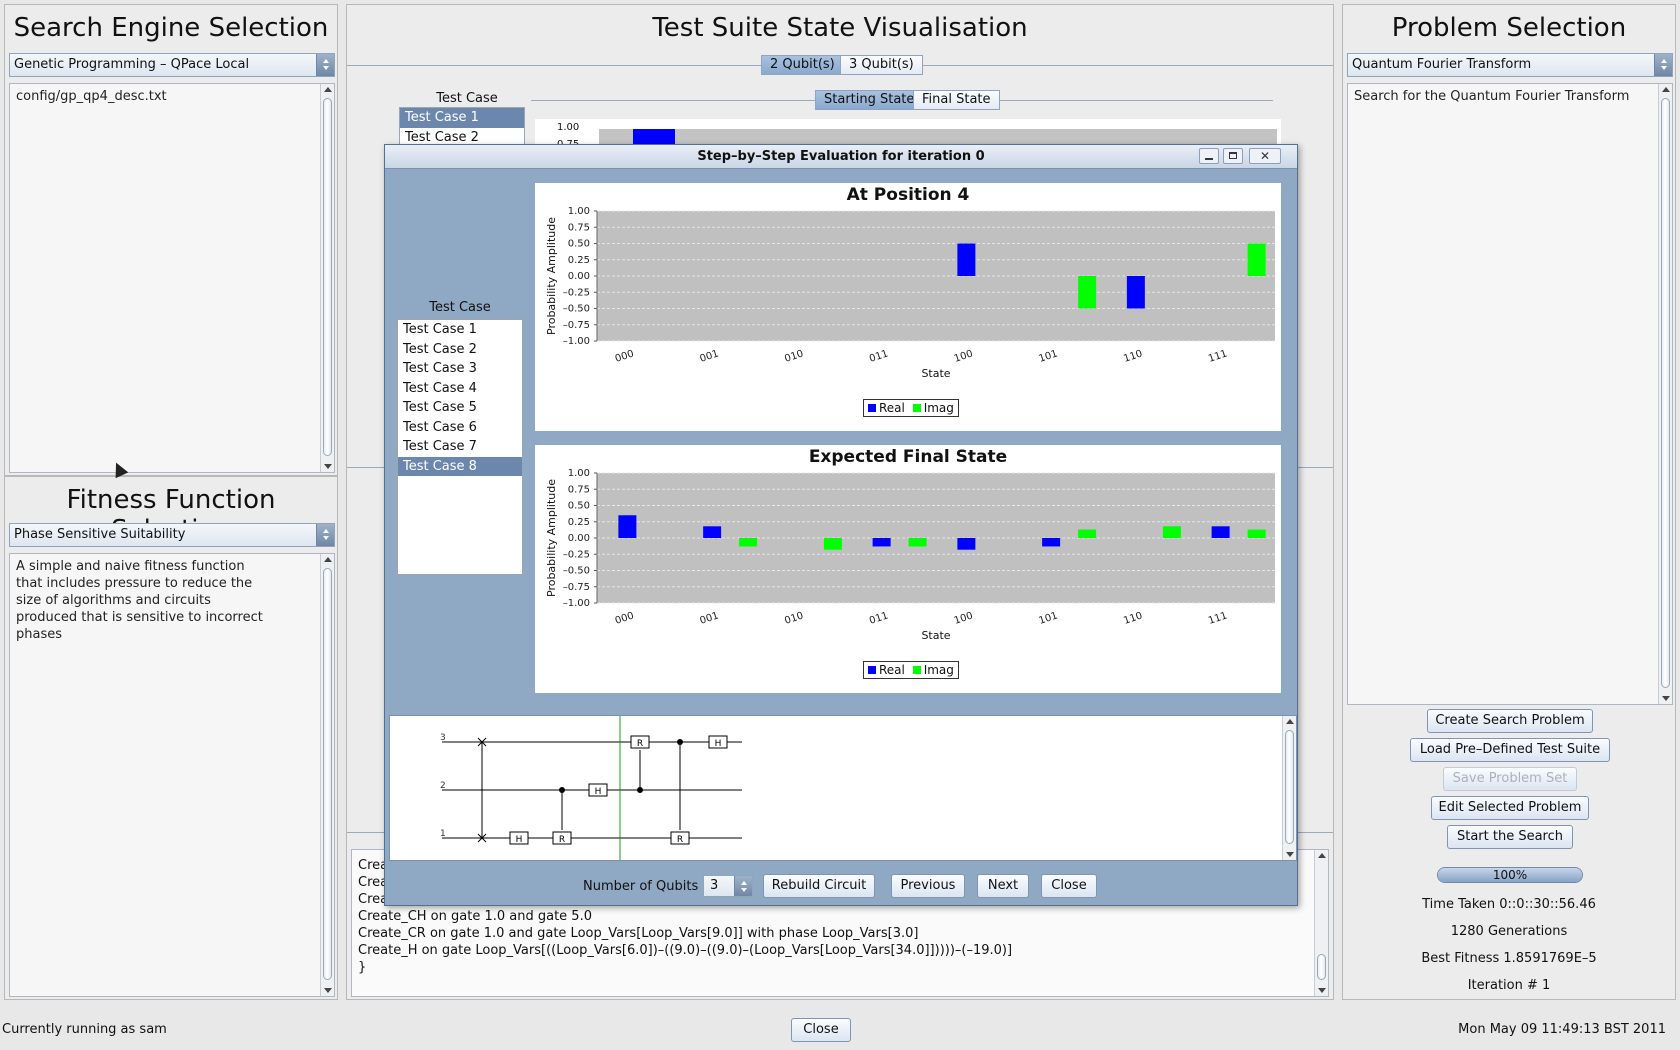  I want to click on tab-final-state: Final State, so click(956, 100).